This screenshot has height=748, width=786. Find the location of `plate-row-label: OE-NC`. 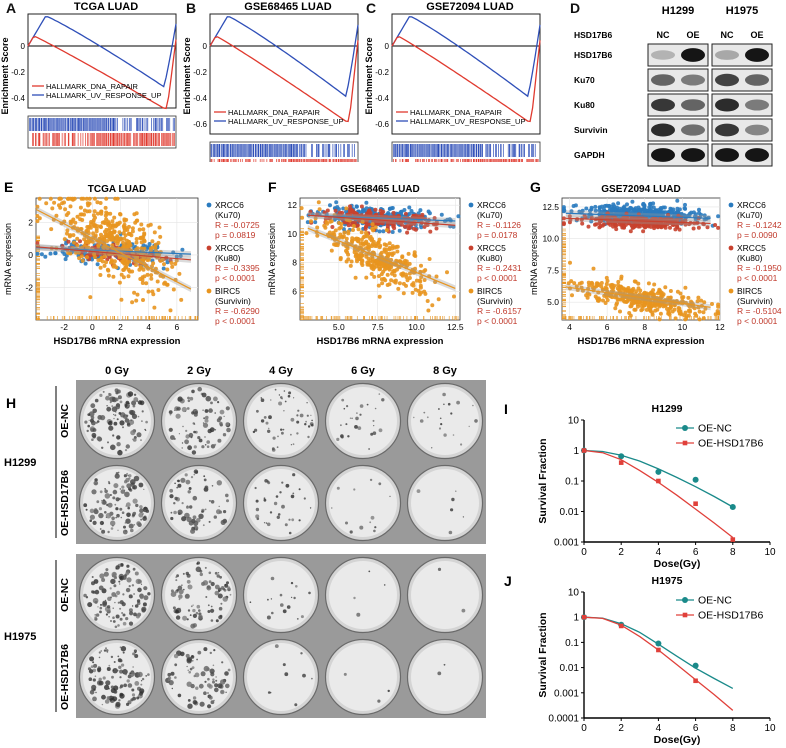

plate-row-label: OE-NC is located at coordinates (65, 421).